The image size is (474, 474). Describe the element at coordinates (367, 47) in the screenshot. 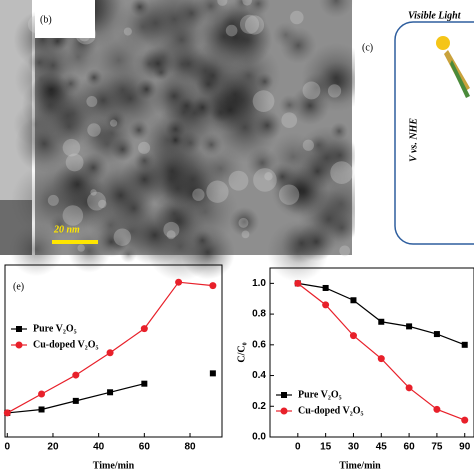

I see `panel-label: (c)` at that location.